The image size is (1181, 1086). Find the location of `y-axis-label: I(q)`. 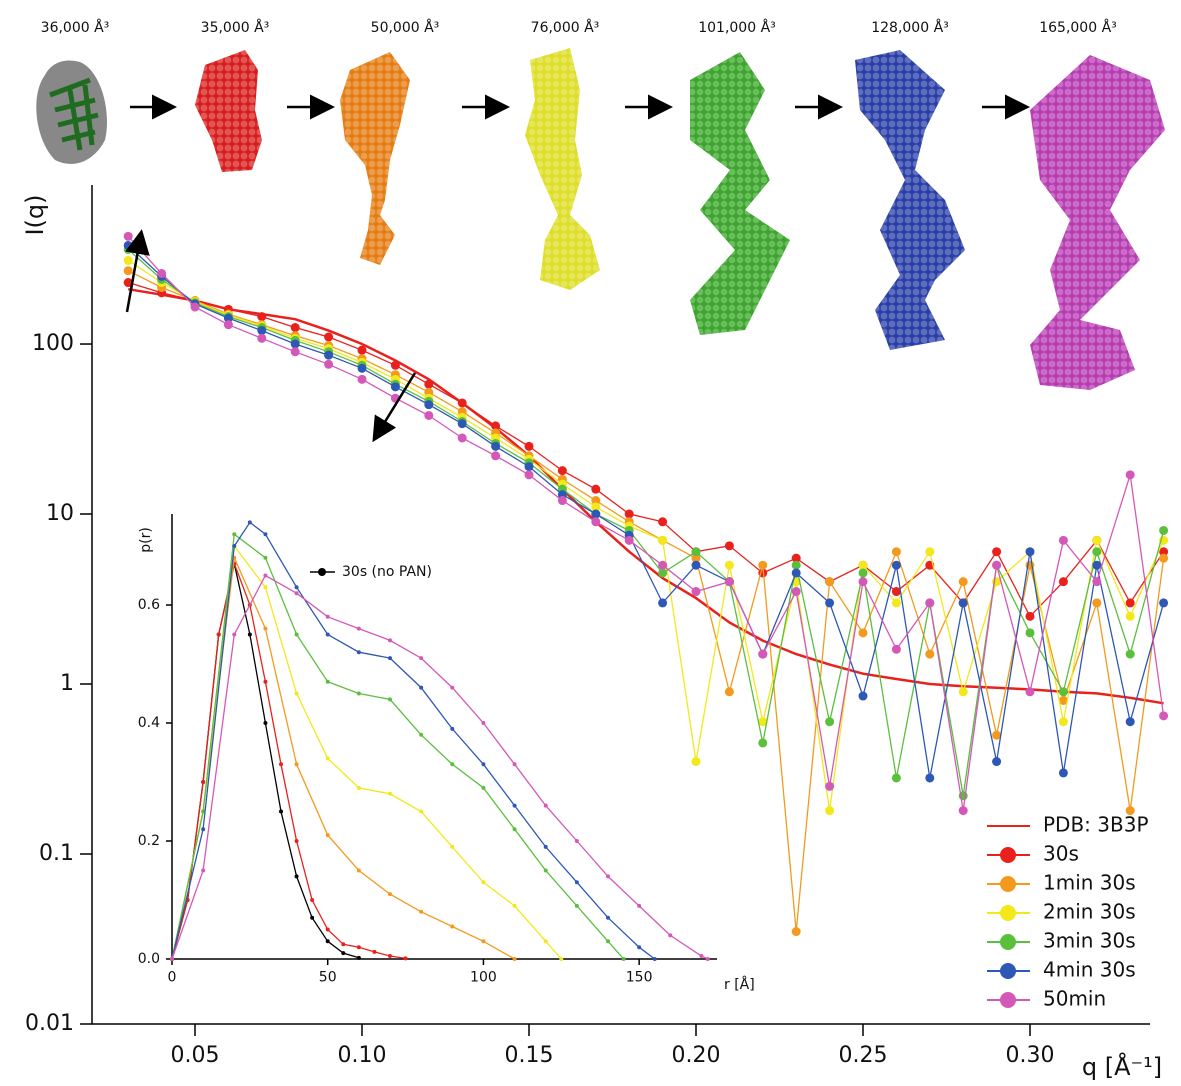

y-axis-label: I(q) is located at coordinates (35, 214).